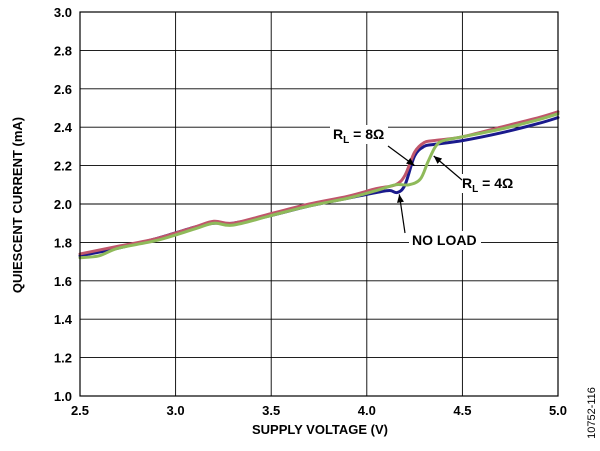 The height and width of the screenshot is (451, 600). Describe the element at coordinates (63, 50) in the screenshot. I see `y-tick-label: 2.8` at that location.